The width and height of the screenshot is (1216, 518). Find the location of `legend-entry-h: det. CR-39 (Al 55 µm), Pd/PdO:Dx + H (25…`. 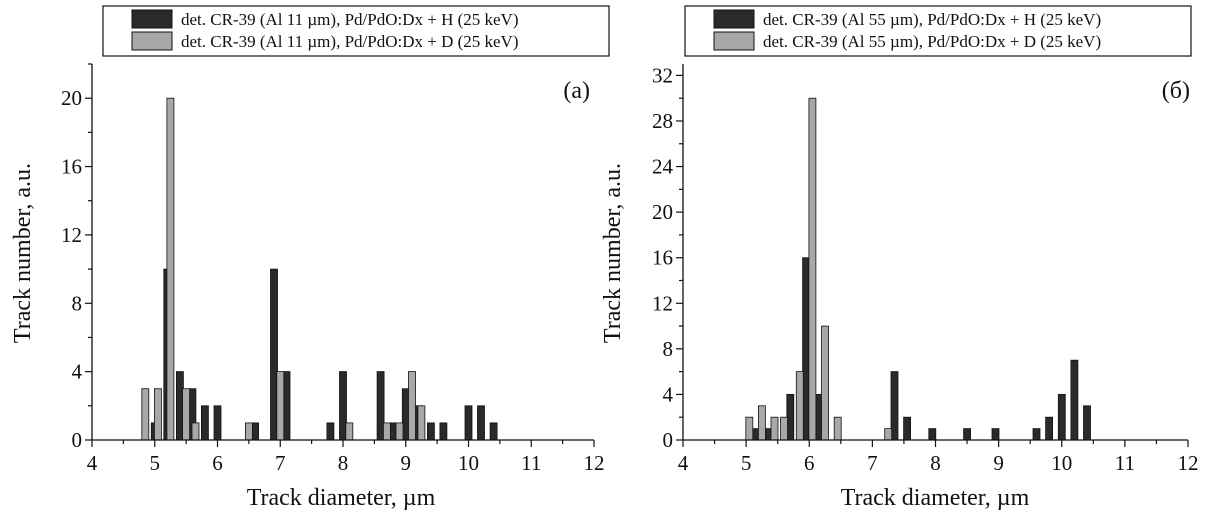

legend-entry-h: det. CR-39 (Al 55 µm), Pd/PdO:Dx + H (25… is located at coordinates (932, 19).